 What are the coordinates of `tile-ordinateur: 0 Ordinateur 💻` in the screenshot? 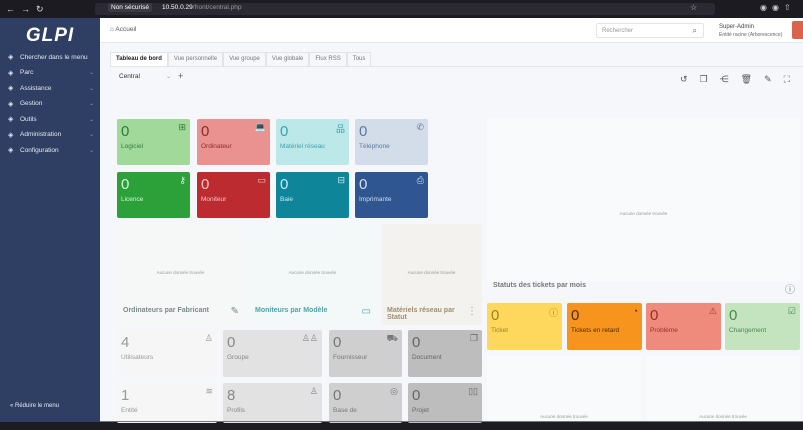 It's located at (233, 142).